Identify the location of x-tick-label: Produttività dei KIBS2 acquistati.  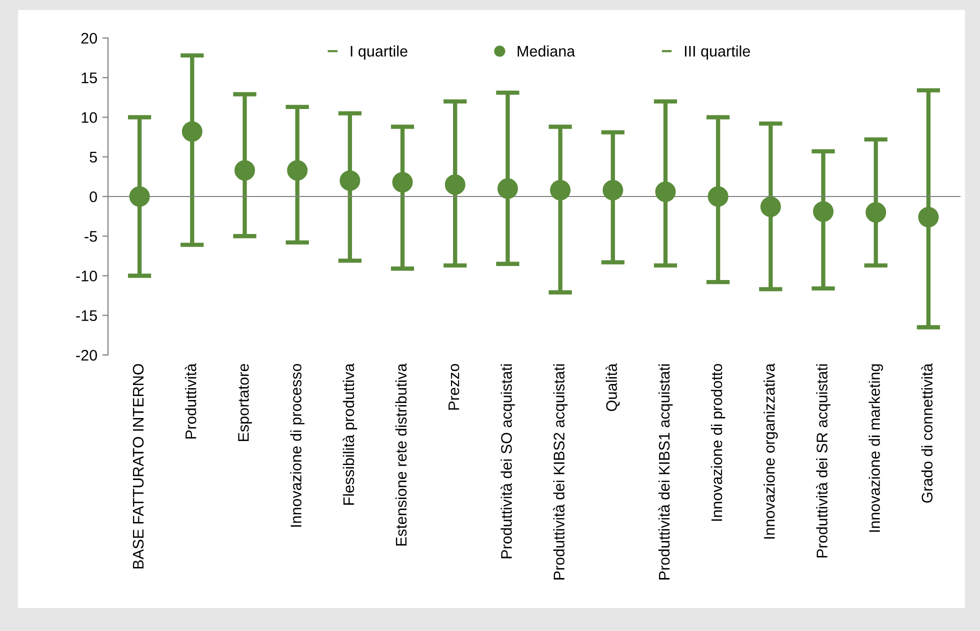
(560, 472).